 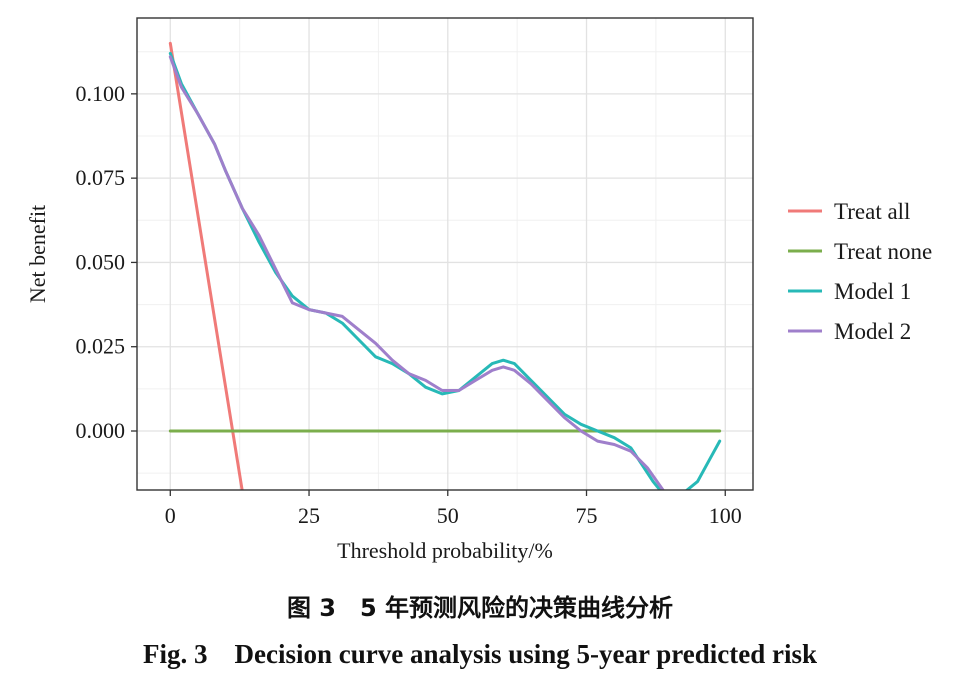 What do you see at coordinates (448, 515) in the screenshot?
I see `x-tick-label: 50` at bounding box center [448, 515].